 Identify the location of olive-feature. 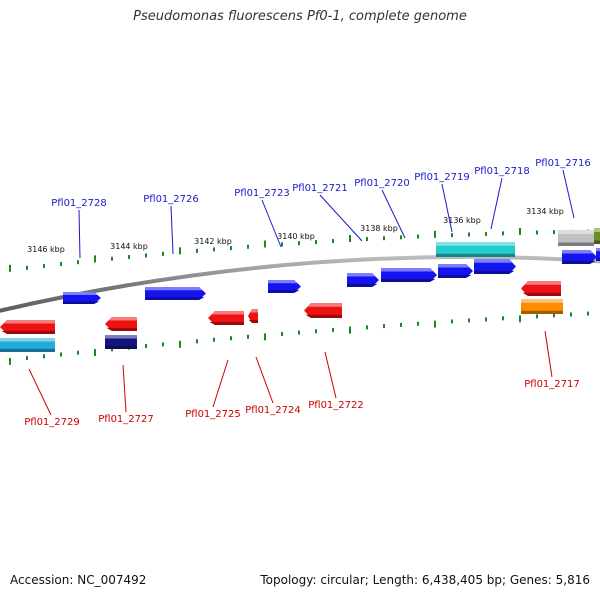
(597, 236).